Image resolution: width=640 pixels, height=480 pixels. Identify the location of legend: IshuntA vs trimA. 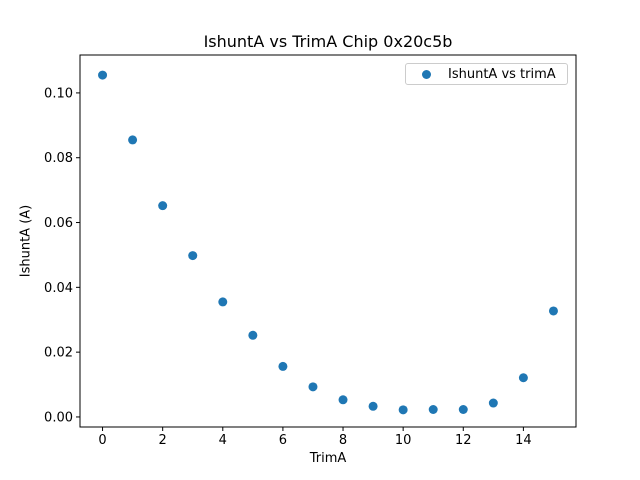
(486, 74).